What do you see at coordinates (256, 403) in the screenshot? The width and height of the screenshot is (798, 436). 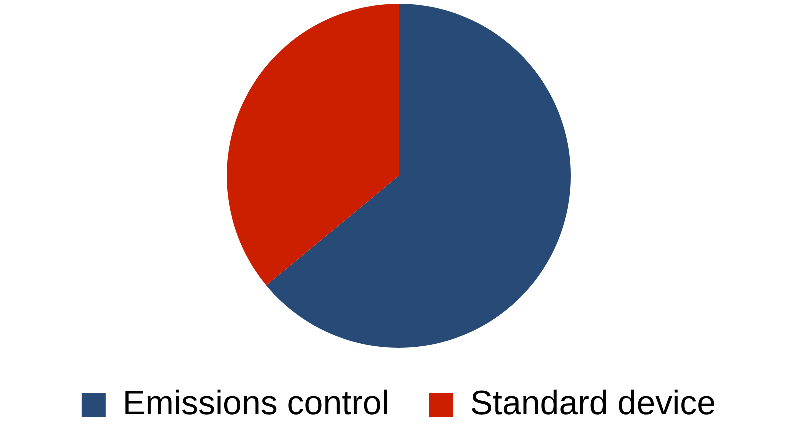 I see `legend-label: Emissions control` at bounding box center [256, 403].